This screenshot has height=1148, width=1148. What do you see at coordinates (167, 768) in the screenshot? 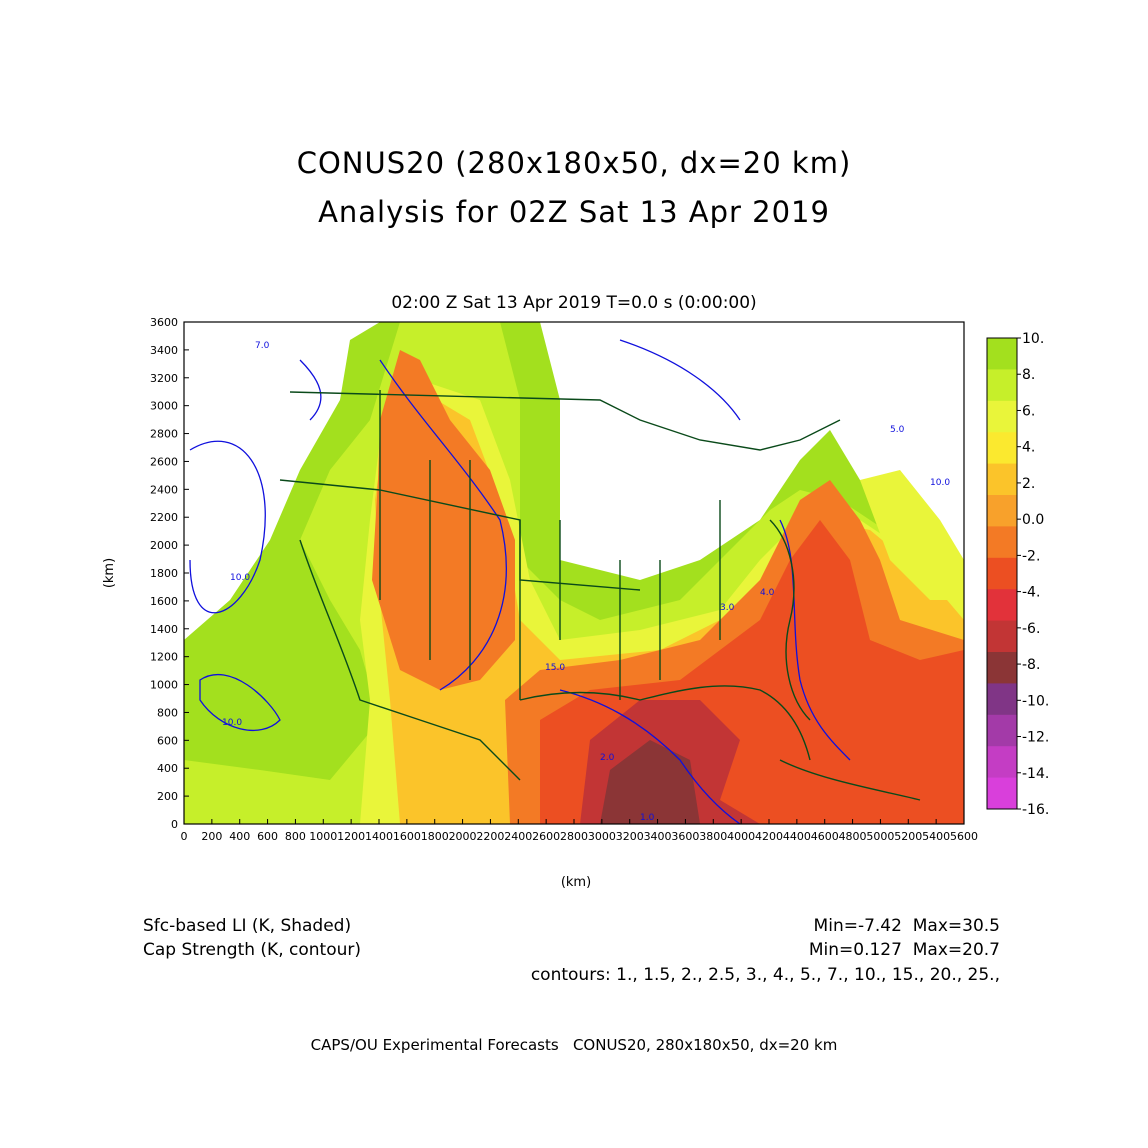
I see `y-tick-label: 400` at bounding box center [167, 768].